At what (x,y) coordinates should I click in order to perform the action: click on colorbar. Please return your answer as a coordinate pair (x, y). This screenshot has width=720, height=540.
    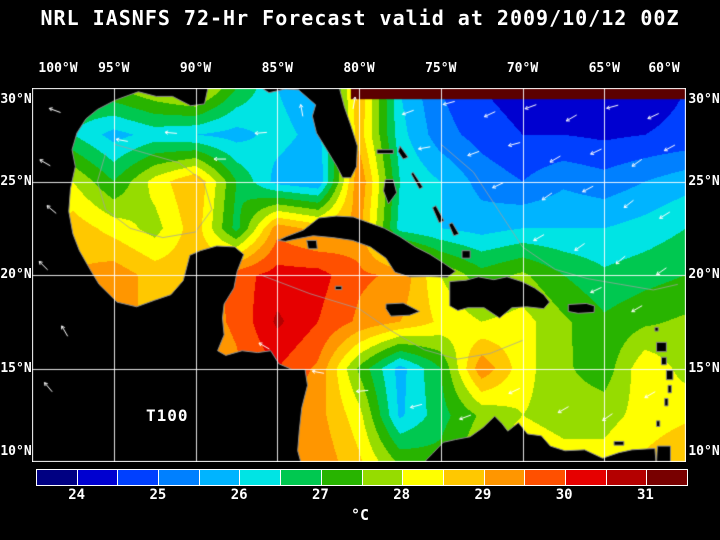
    Looking at the image, I should click on (362, 477).